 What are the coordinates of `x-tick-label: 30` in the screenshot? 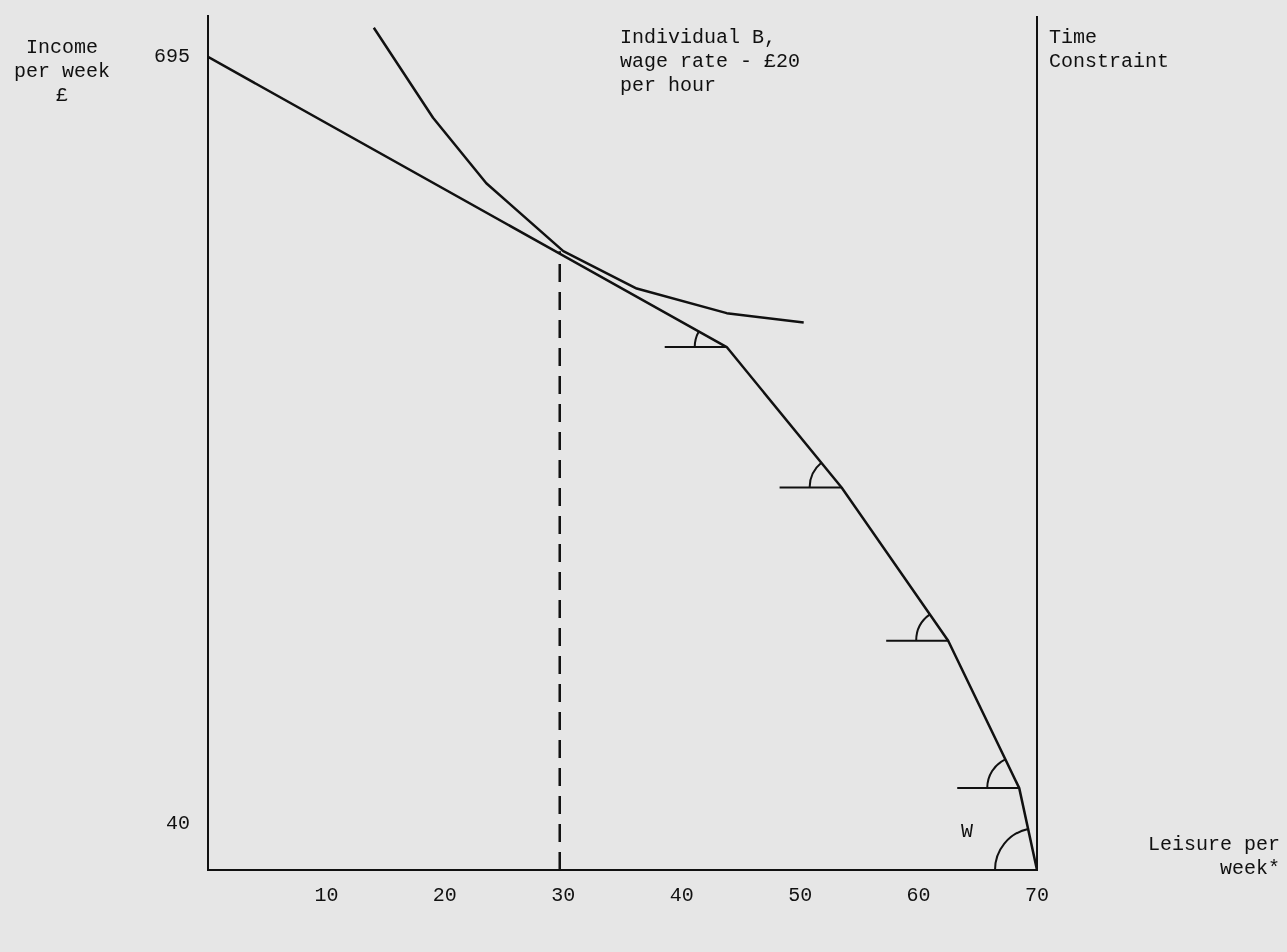 It's located at (563, 896).